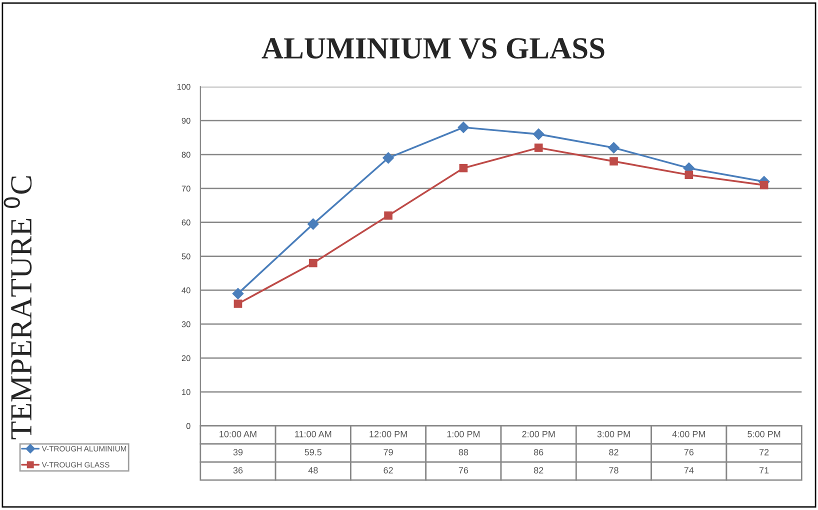  Describe the element at coordinates (186, 121) in the screenshot. I see `y-tick-label: 90` at that location.